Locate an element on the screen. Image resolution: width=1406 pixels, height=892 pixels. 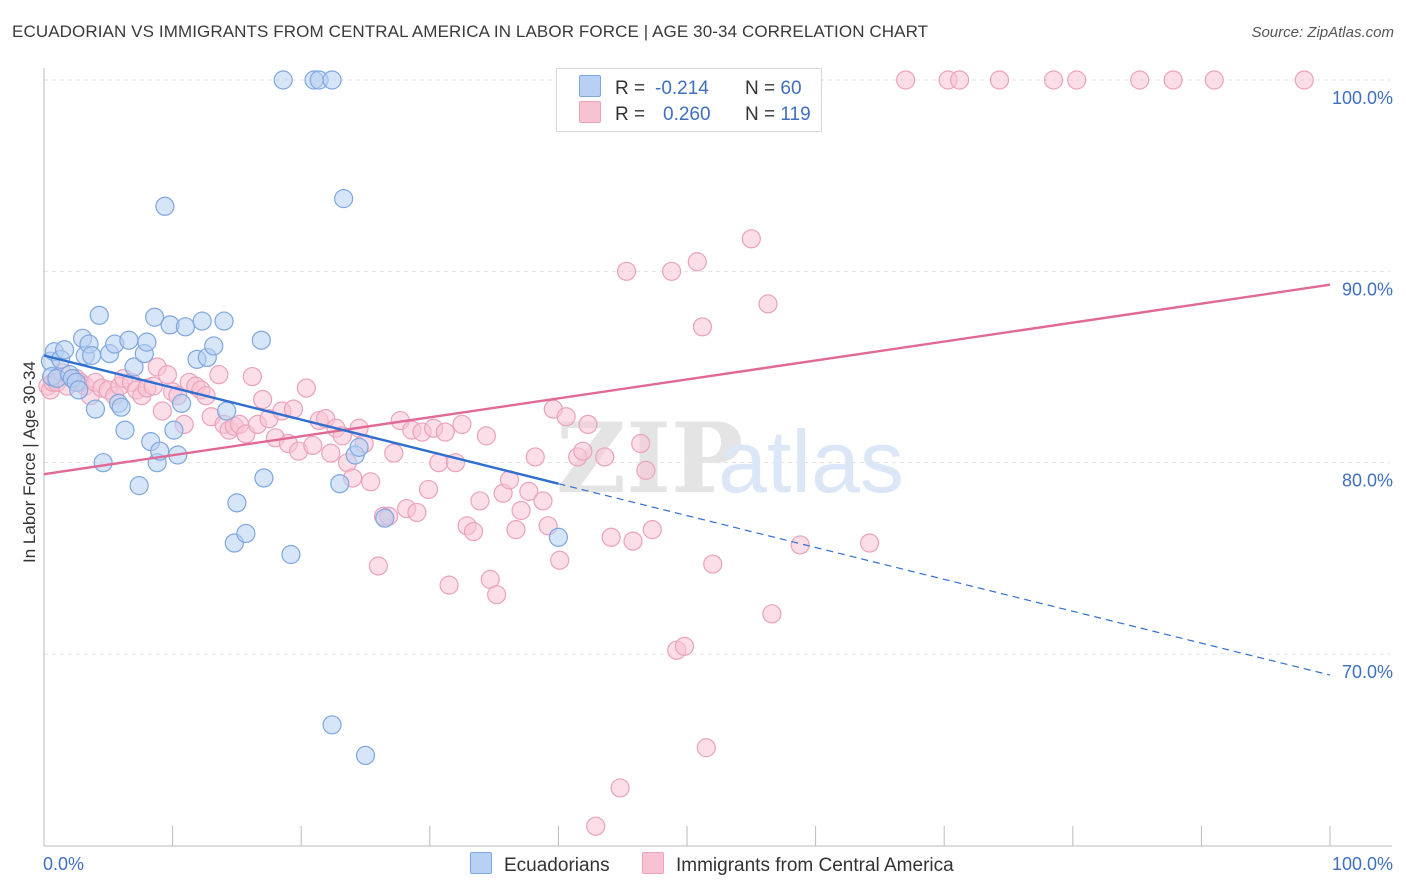
y-tick-label: 90.0% is located at coordinates (1367, 289).